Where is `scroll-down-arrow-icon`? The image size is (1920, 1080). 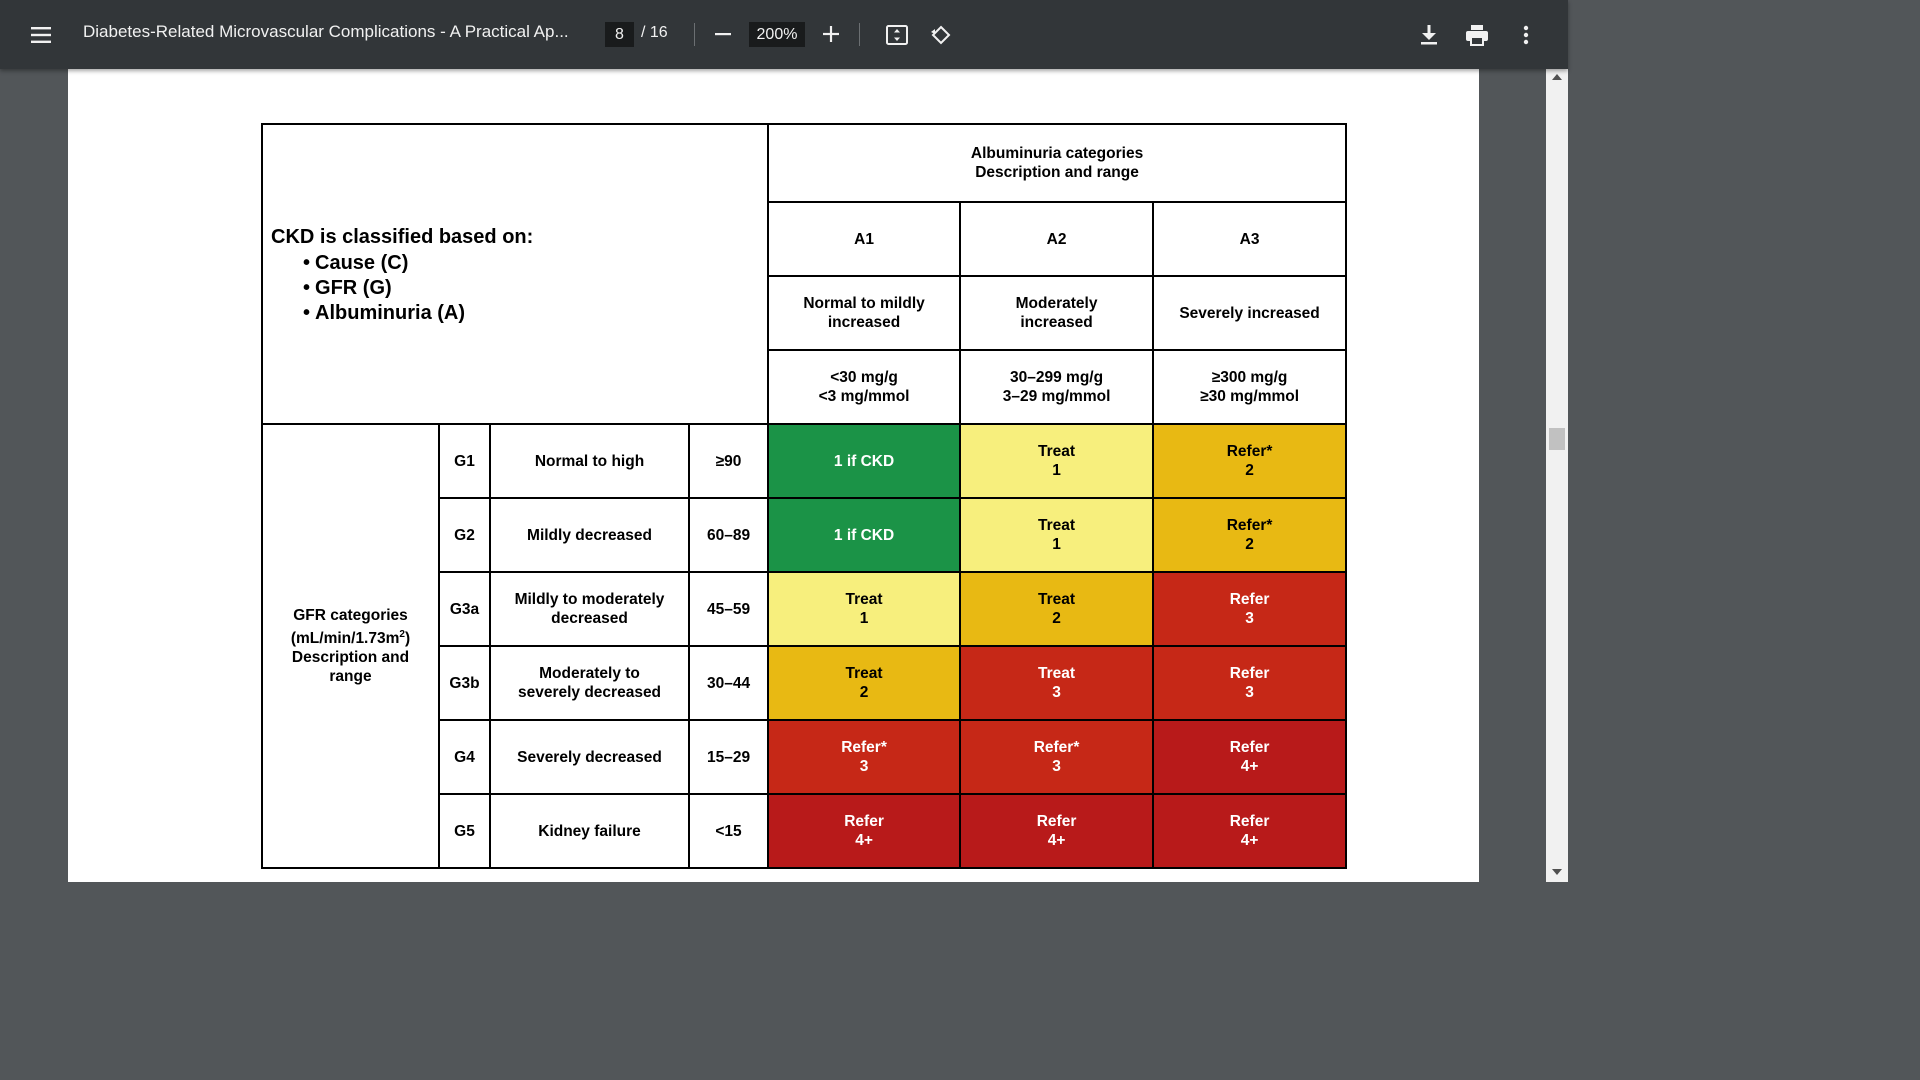
scroll-down-arrow-icon is located at coordinates (1557, 872).